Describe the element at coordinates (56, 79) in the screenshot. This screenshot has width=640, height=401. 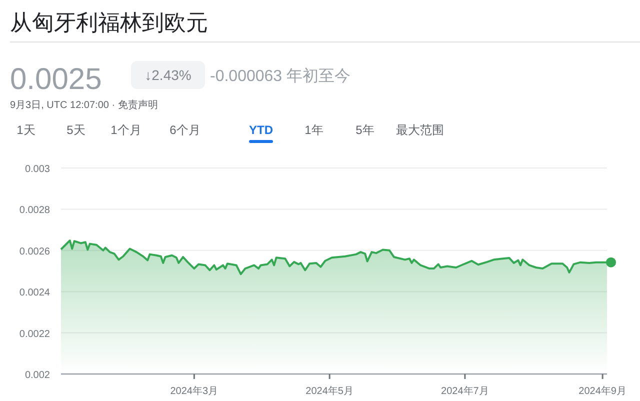
I see `text: 0.0025` at that location.